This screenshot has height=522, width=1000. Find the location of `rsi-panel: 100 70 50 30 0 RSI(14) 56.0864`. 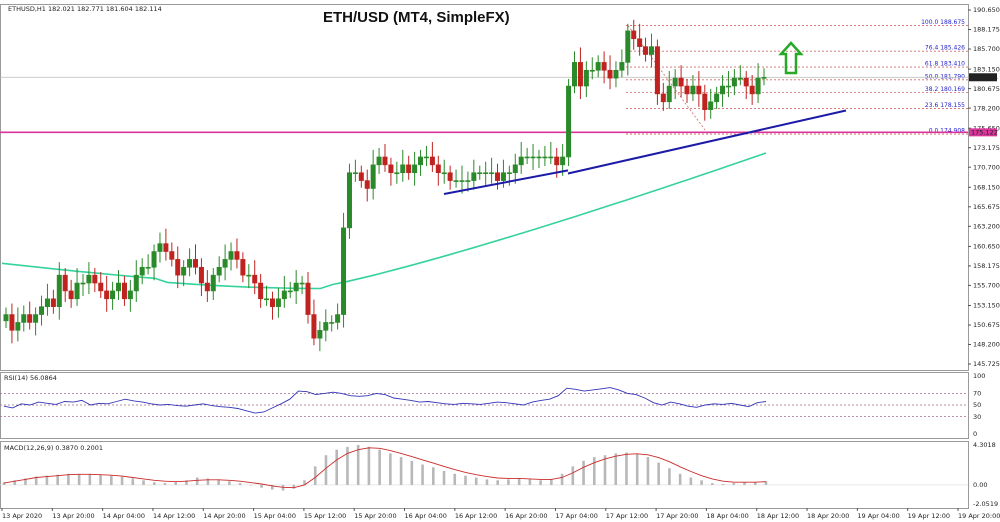

rsi-panel: 100 70 50 30 0 RSI(14) 56.0864 is located at coordinates (492, 405).